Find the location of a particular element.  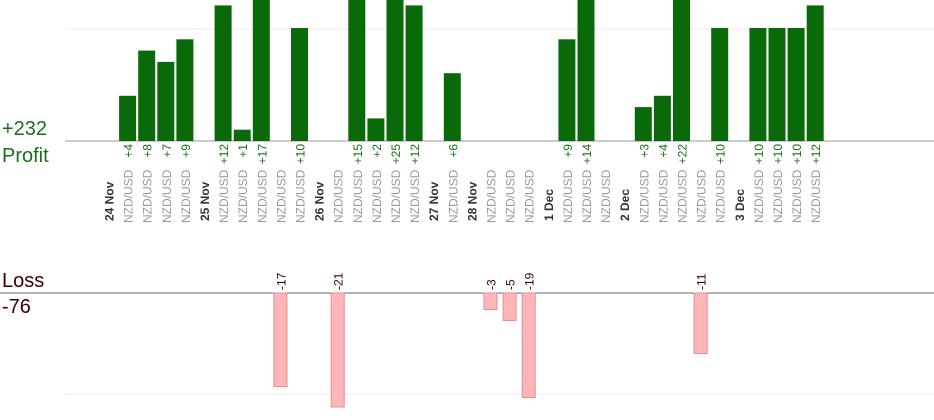

day-label: 26 Nov is located at coordinates (320, 201).